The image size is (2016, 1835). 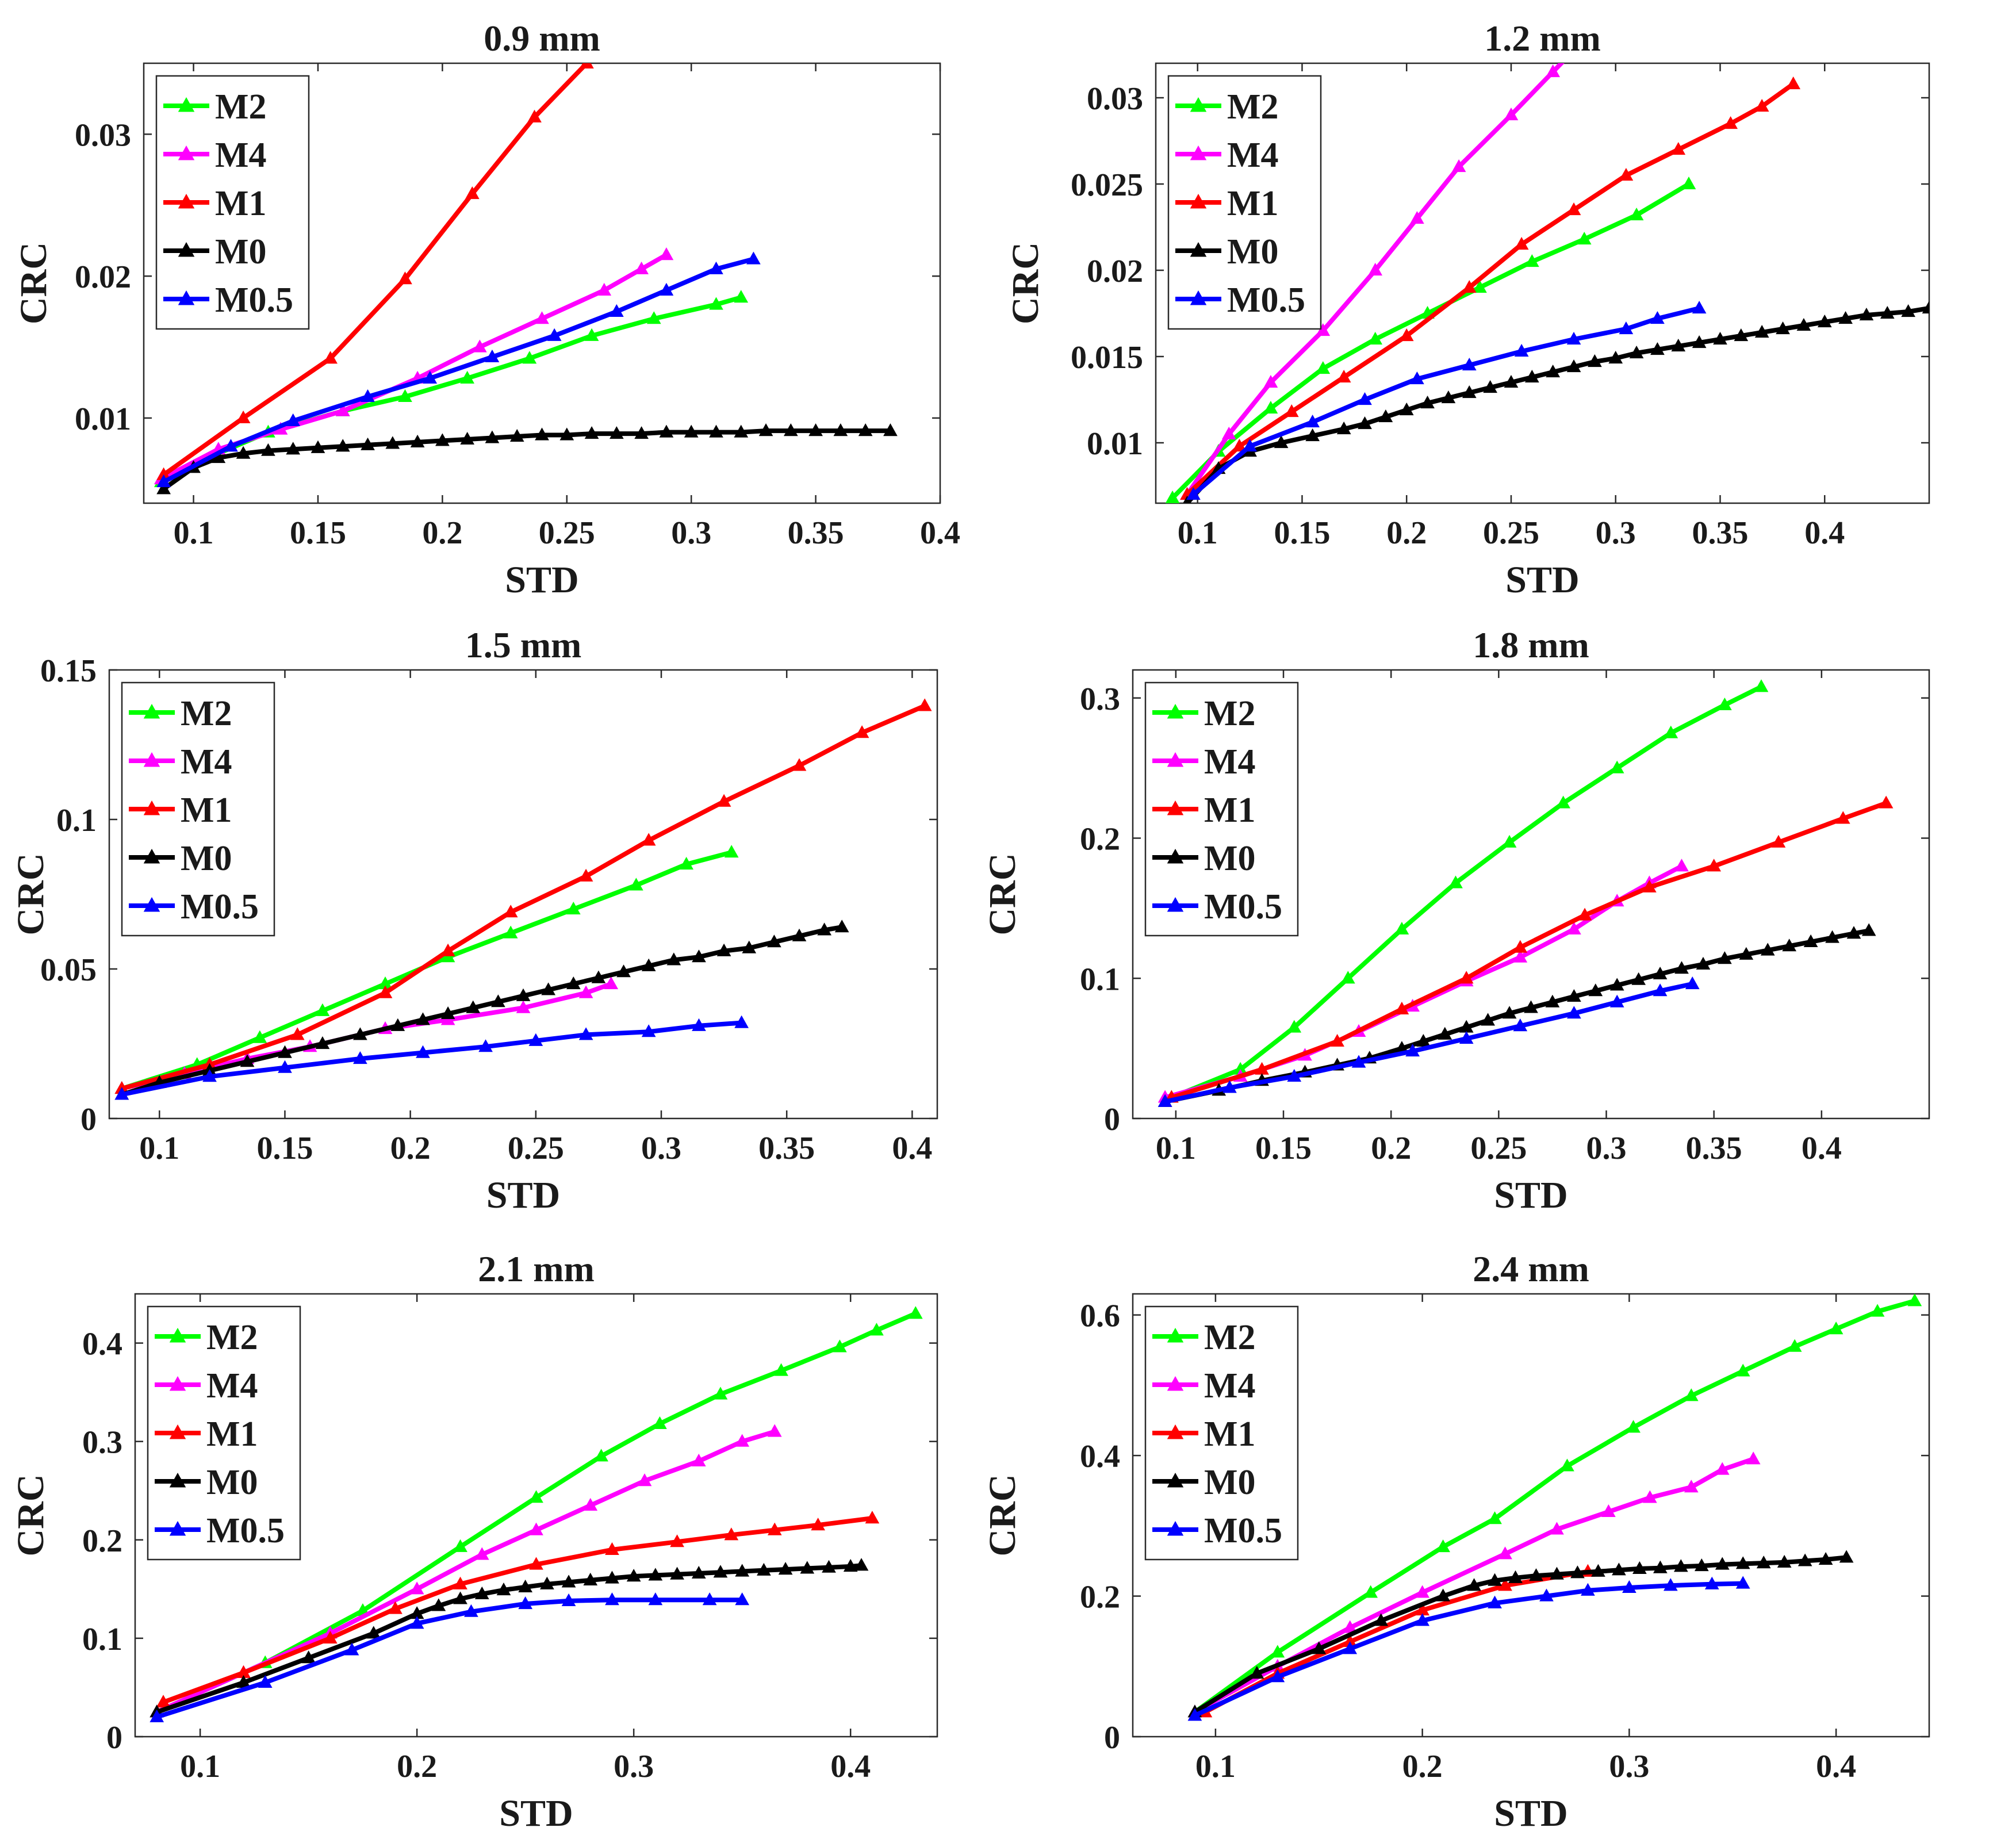 What do you see at coordinates (1107, 358) in the screenshot?
I see `y-tick-label: 0.015` at bounding box center [1107, 358].